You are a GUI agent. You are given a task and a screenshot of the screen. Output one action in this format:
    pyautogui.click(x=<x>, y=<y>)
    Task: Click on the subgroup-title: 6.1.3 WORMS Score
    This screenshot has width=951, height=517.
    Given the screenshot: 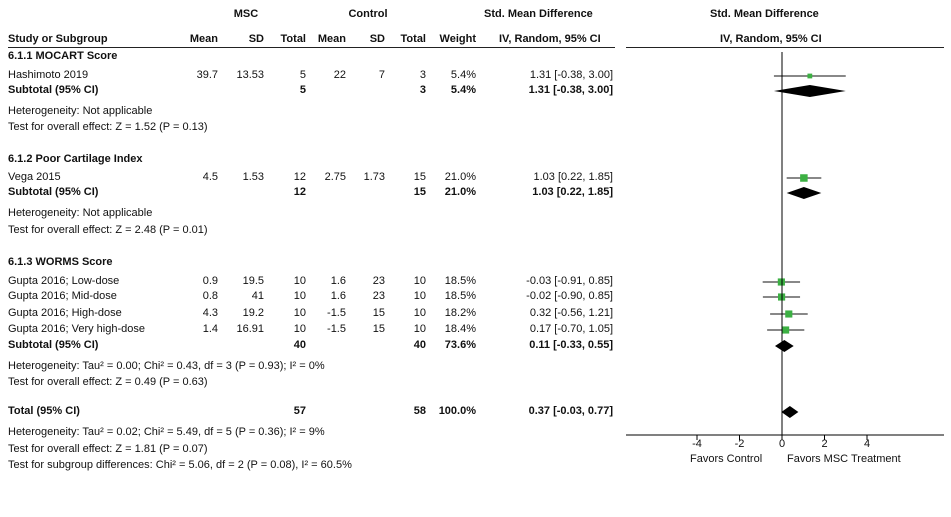 What is the action you would take?
    pyautogui.click(x=60, y=262)
    